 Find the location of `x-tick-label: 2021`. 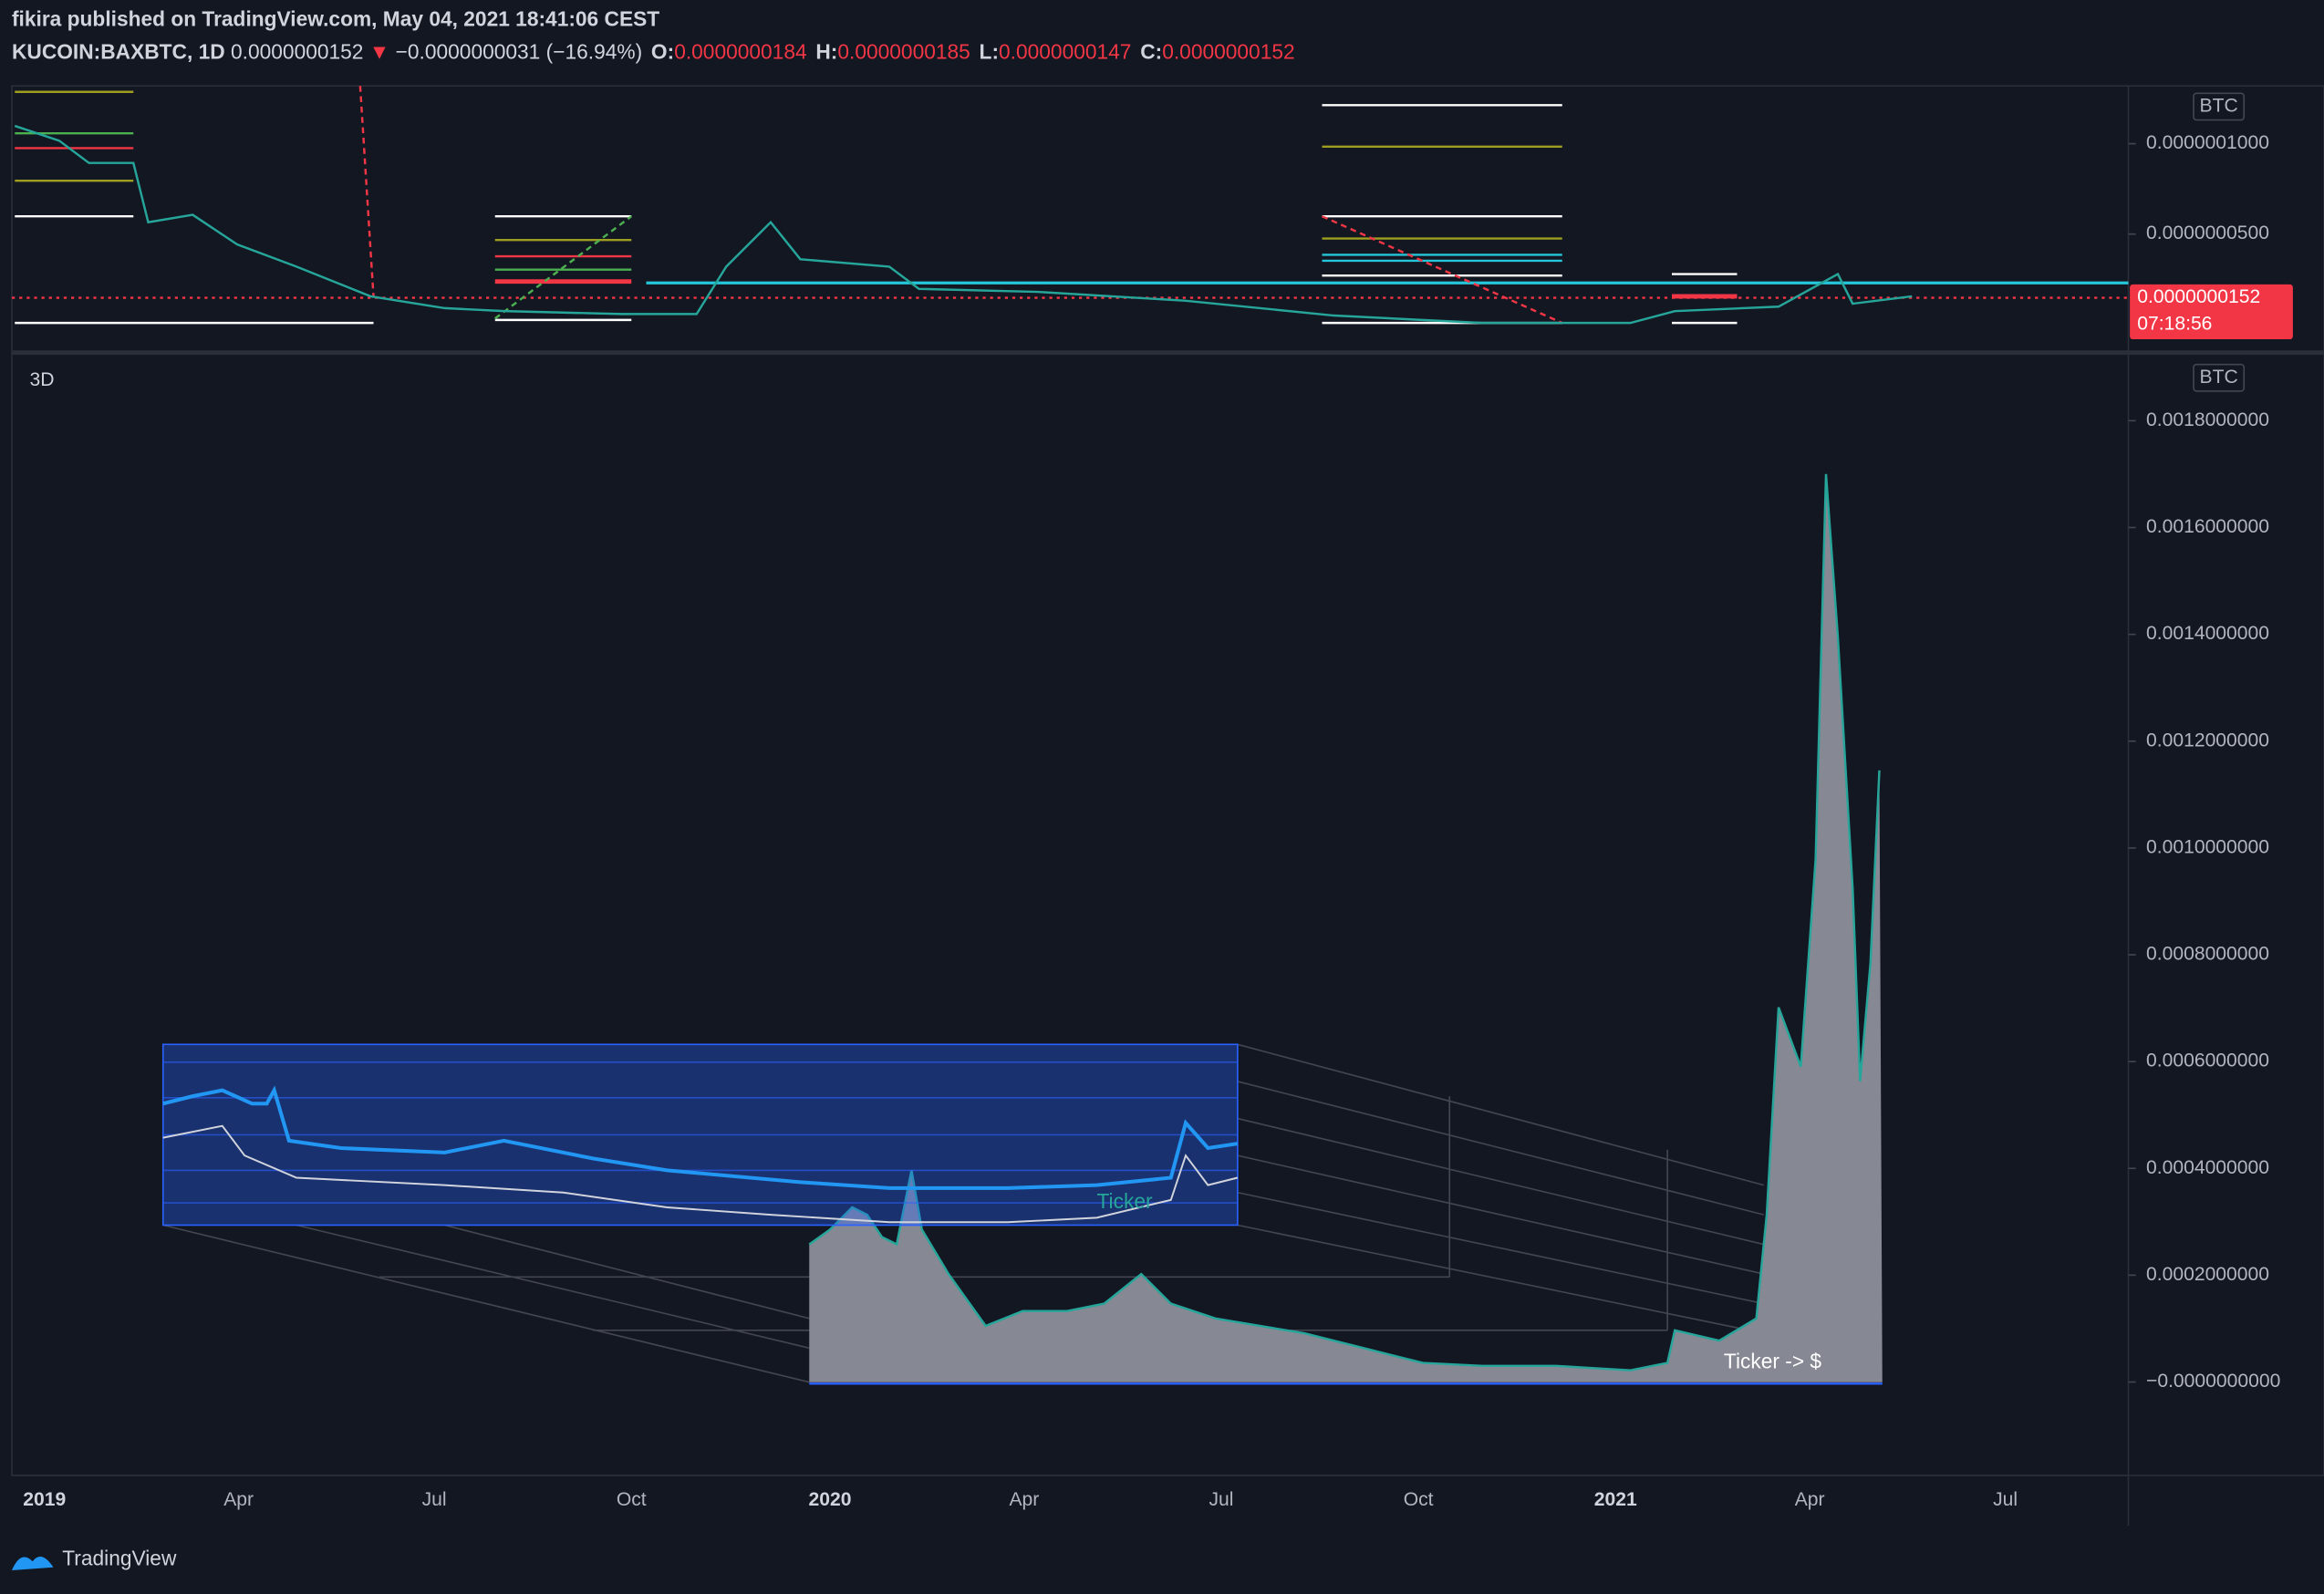

x-tick-label: 2021 is located at coordinates (1615, 1499).